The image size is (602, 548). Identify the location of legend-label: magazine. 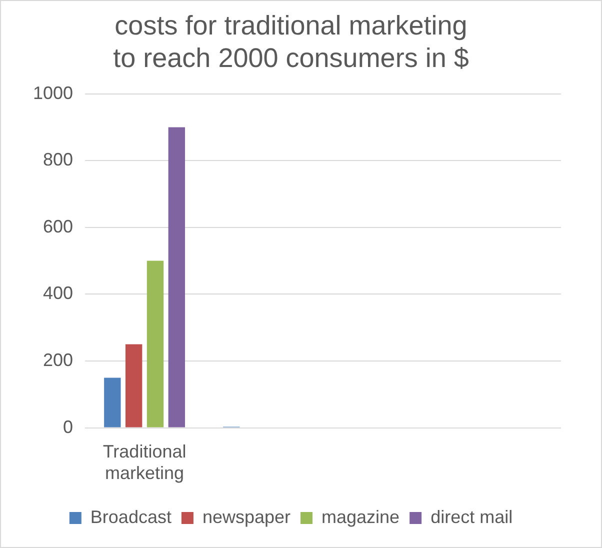
(361, 516).